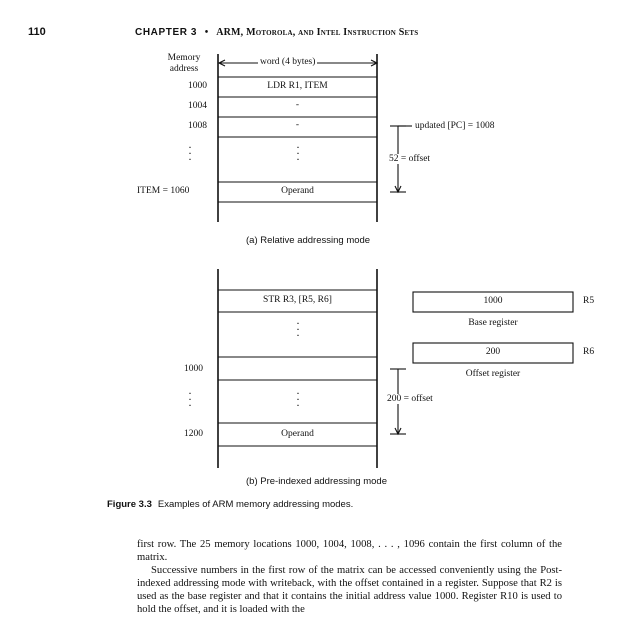  What do you see at coordinates (255, 504) in the screenshot?
I see `figure-caption-text: Examples of ARM memory addressing modes.` at bounding box center [255, 504].